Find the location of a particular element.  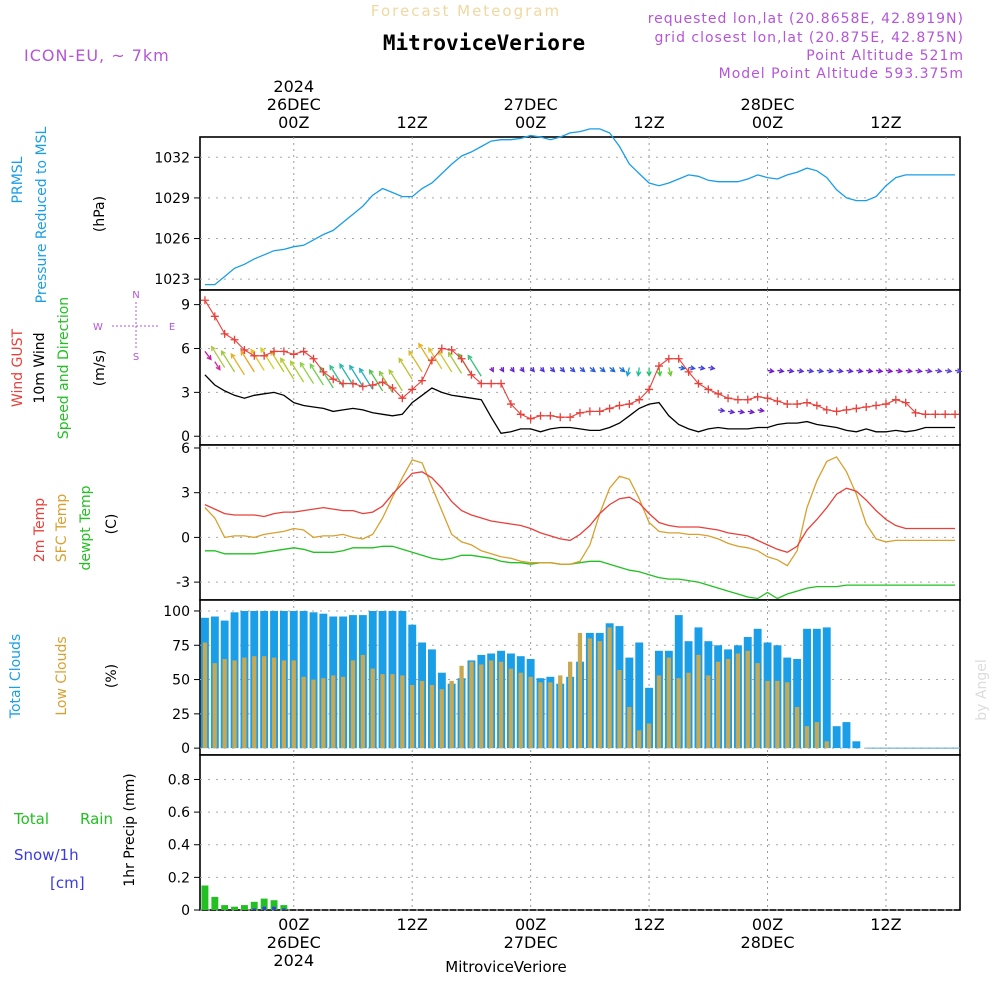

rain-label: Rain is located at coordinates (96, 819).